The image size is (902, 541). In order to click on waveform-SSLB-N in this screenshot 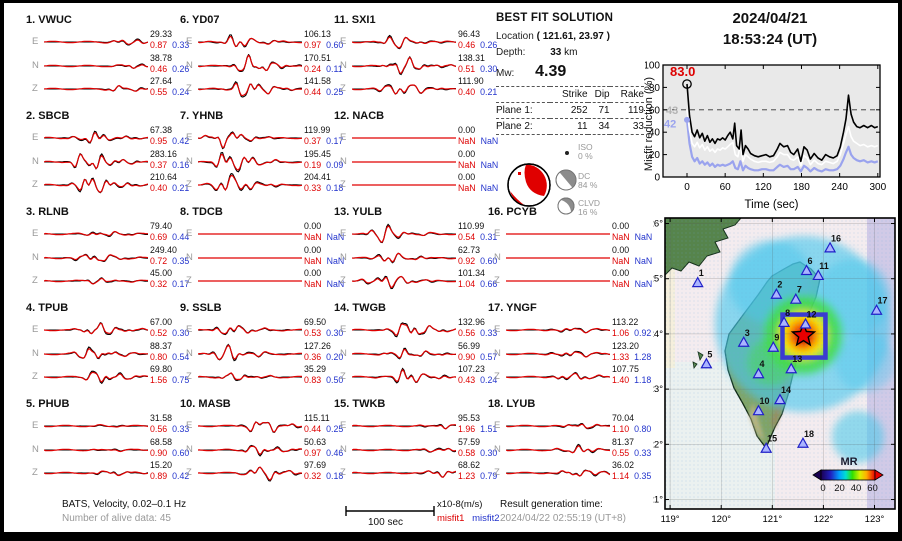, I will do `click(250, 352)`.